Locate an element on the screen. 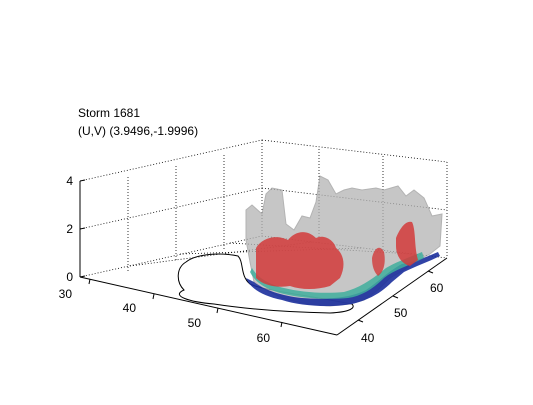 This screenshot has width=533, height=405. x-tick-labels: 30 40 50 60 is located at coordinates (165, 316).